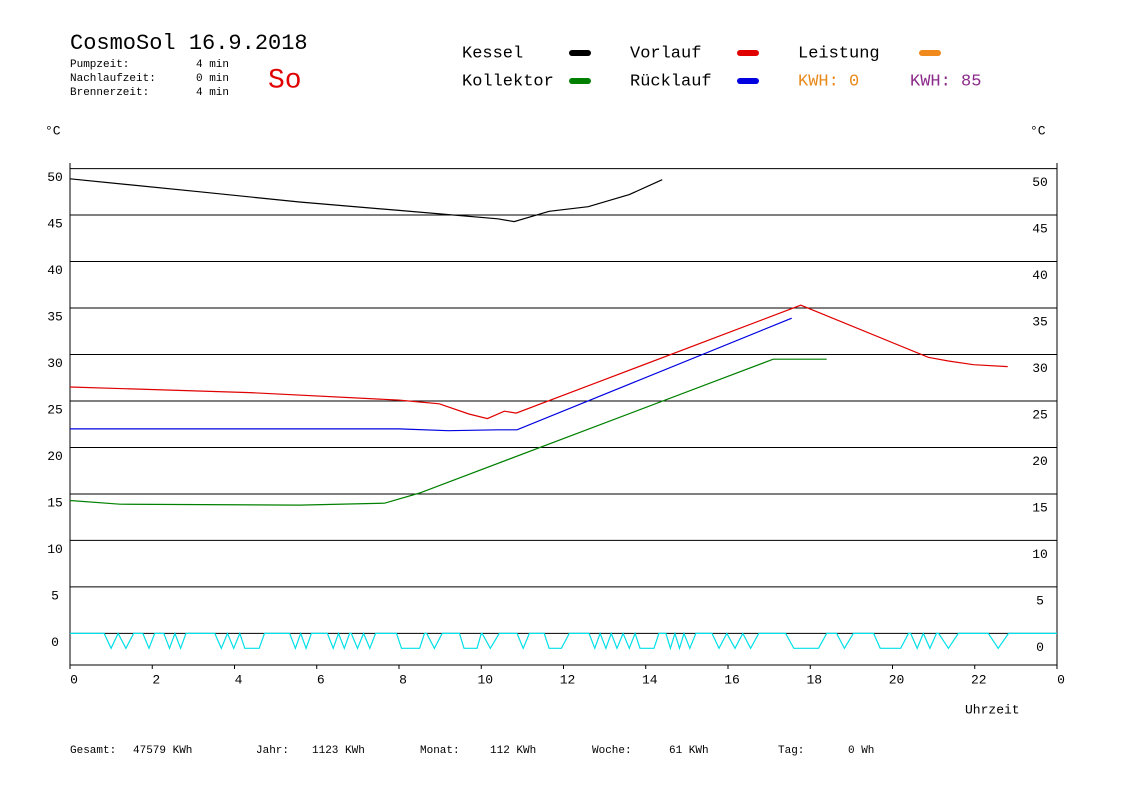 The width and height of the screenshot is (1148, 812). I want to click on legend-label: Leistung, so click(839, 53).